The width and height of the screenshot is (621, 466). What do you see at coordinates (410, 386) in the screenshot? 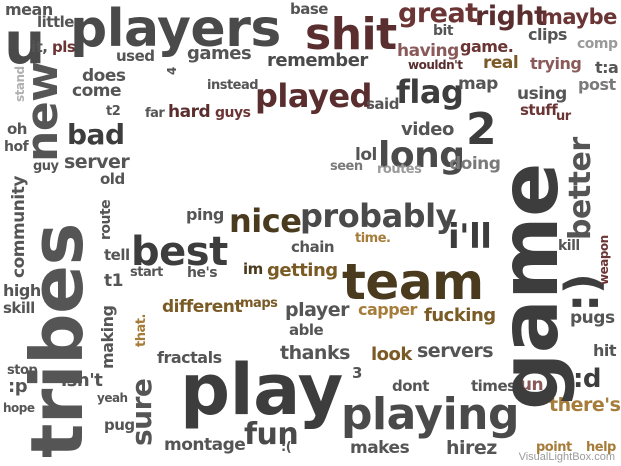
I see `cloud-word: dont` at bounding box center [410, 386].